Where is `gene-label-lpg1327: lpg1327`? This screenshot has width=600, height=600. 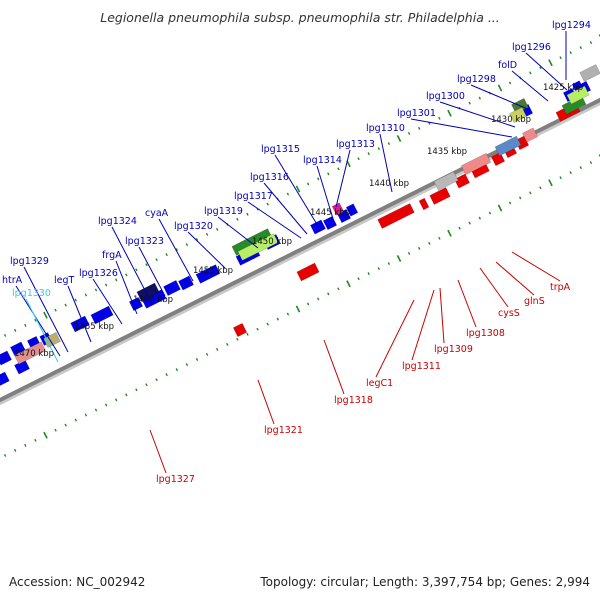
gene-label-lpg1327: lpg1327 is located at coordinates (175, 479).